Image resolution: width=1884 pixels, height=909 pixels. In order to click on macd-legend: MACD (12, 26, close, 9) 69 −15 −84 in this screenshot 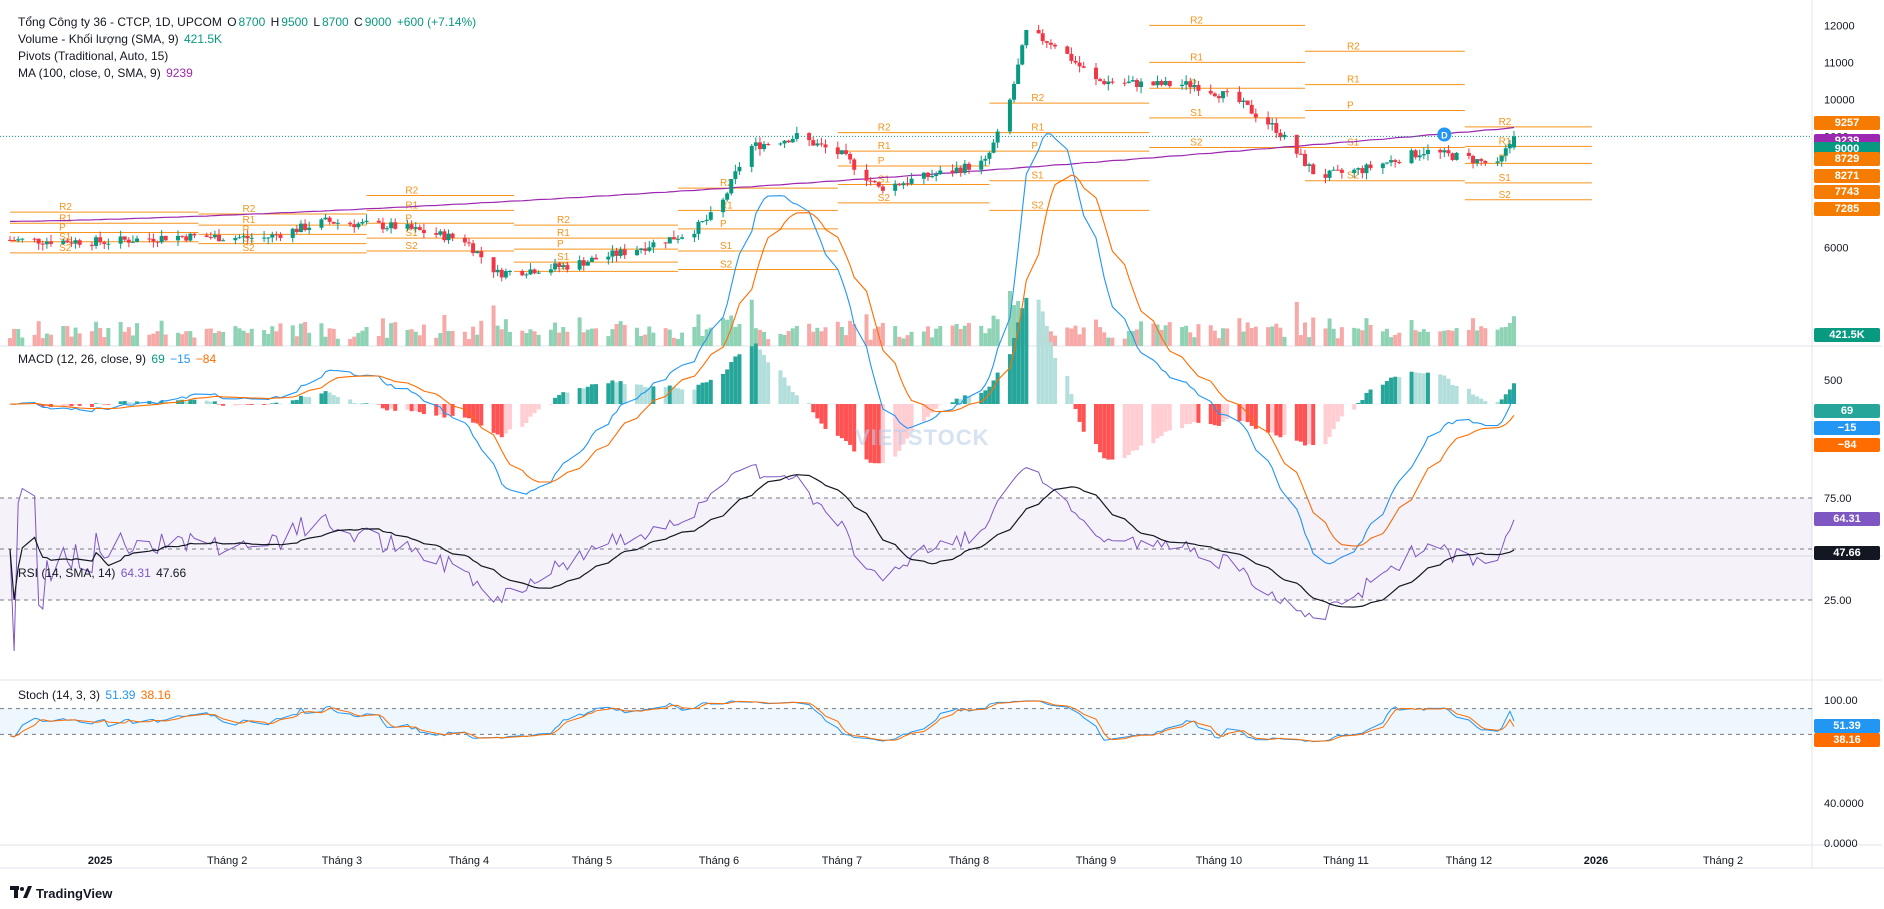, I will do `click(118, 359)`.